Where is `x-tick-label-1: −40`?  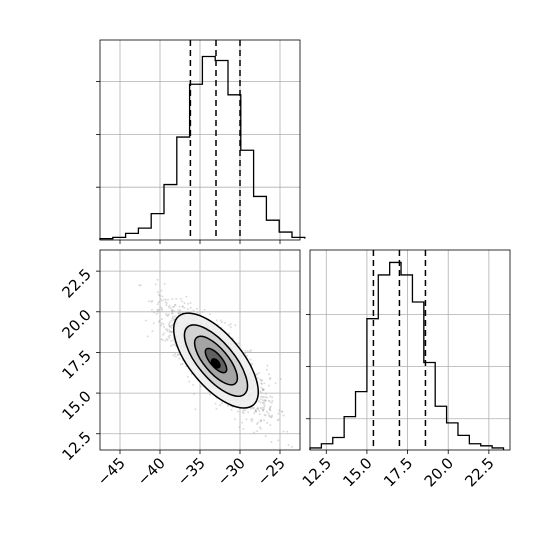 x-tick-label-1: −40 is located at coordinates (151, 471).